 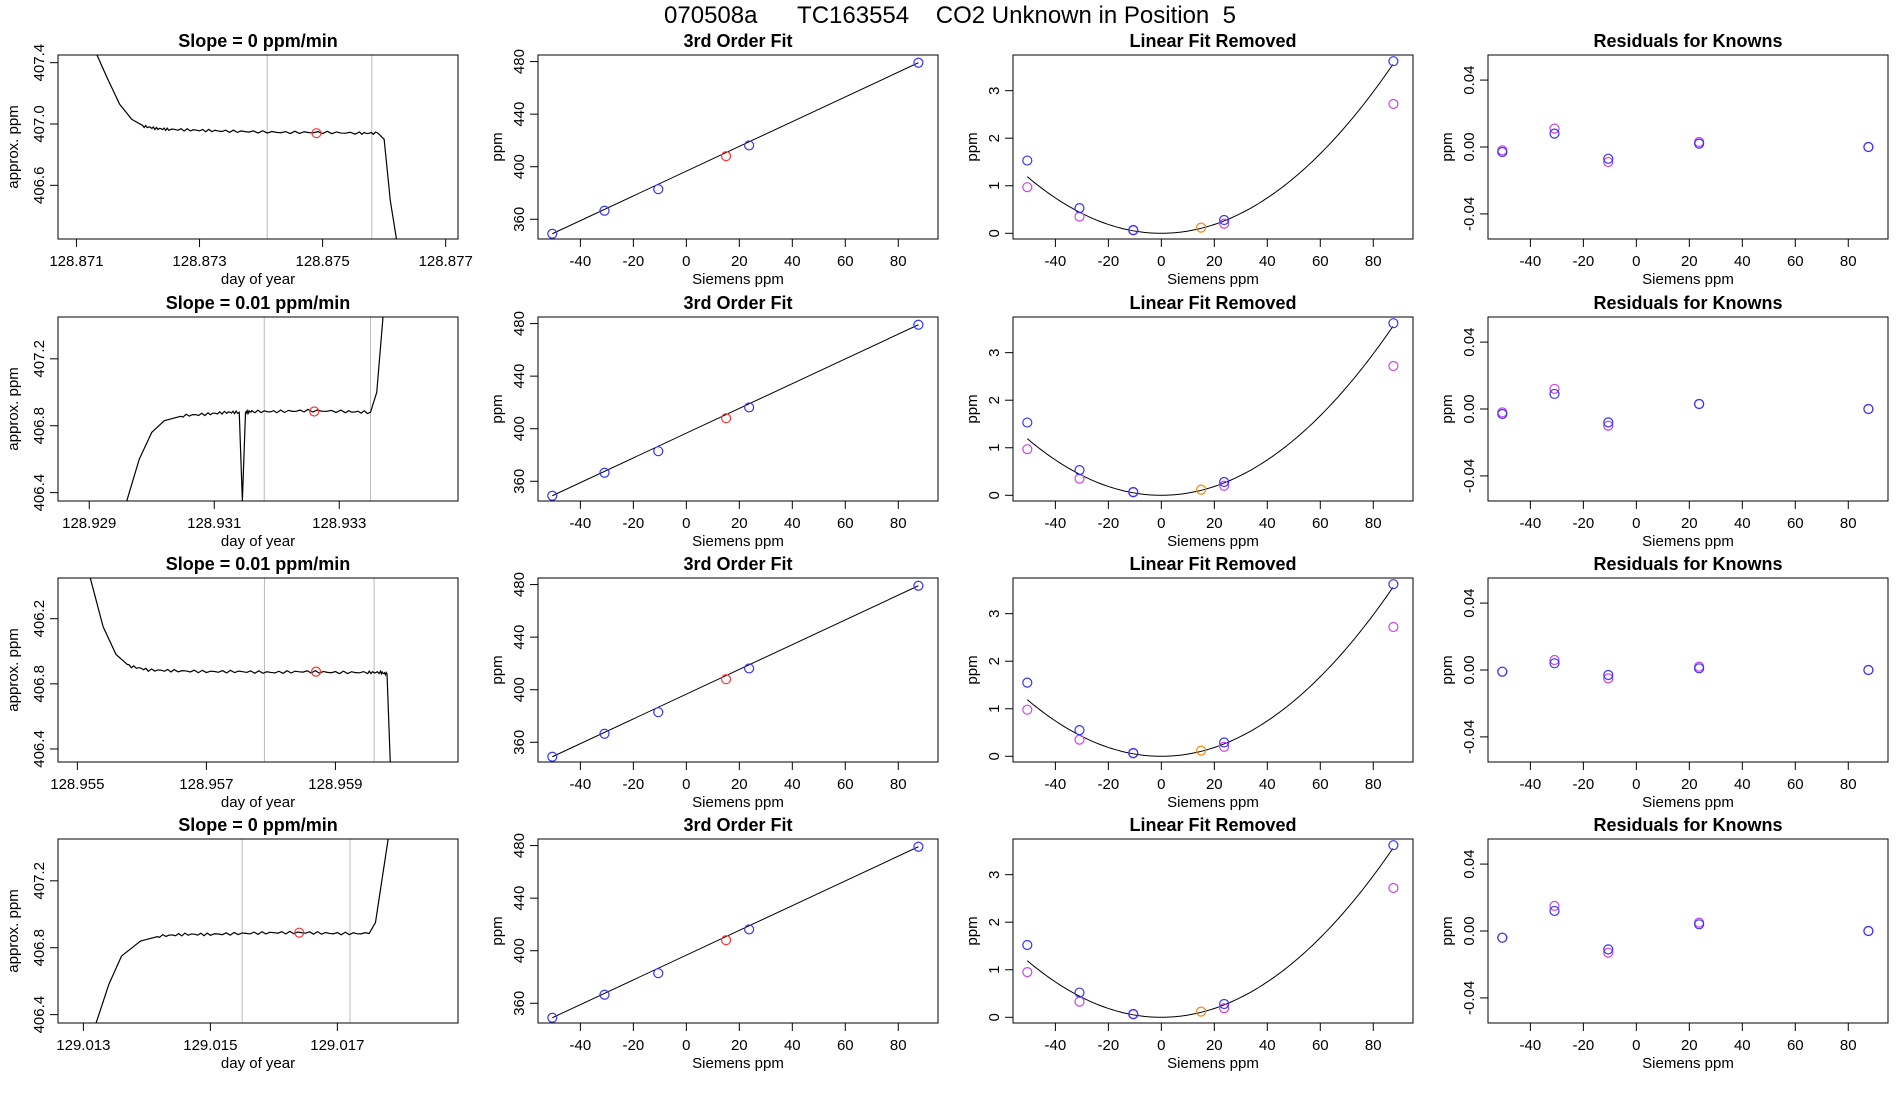 I want to click on fit-line, so click(x=735, y=932).